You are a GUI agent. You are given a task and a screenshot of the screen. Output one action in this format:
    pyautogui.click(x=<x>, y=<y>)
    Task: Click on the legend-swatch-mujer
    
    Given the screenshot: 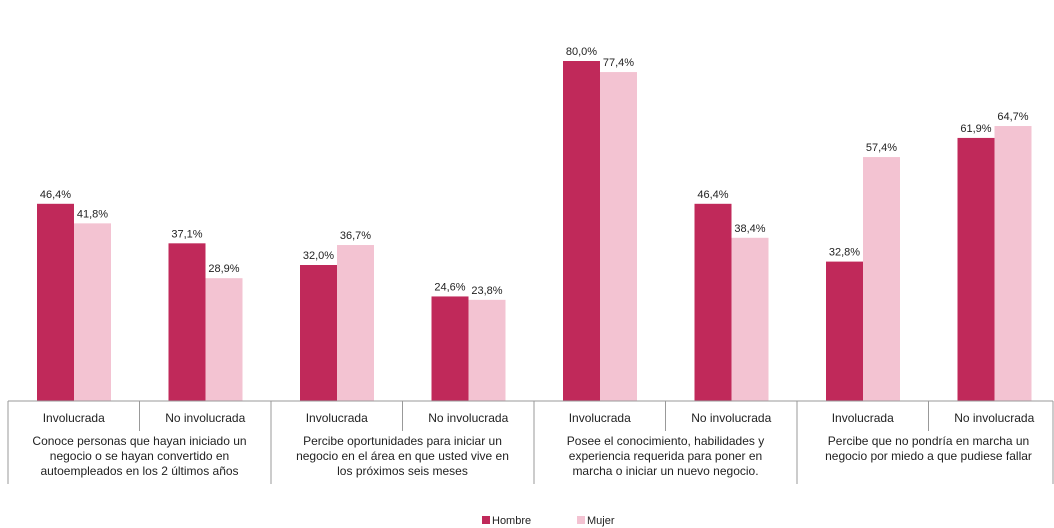 What is the action you would take?
    pyautogui.click(x=581, y=520)
    